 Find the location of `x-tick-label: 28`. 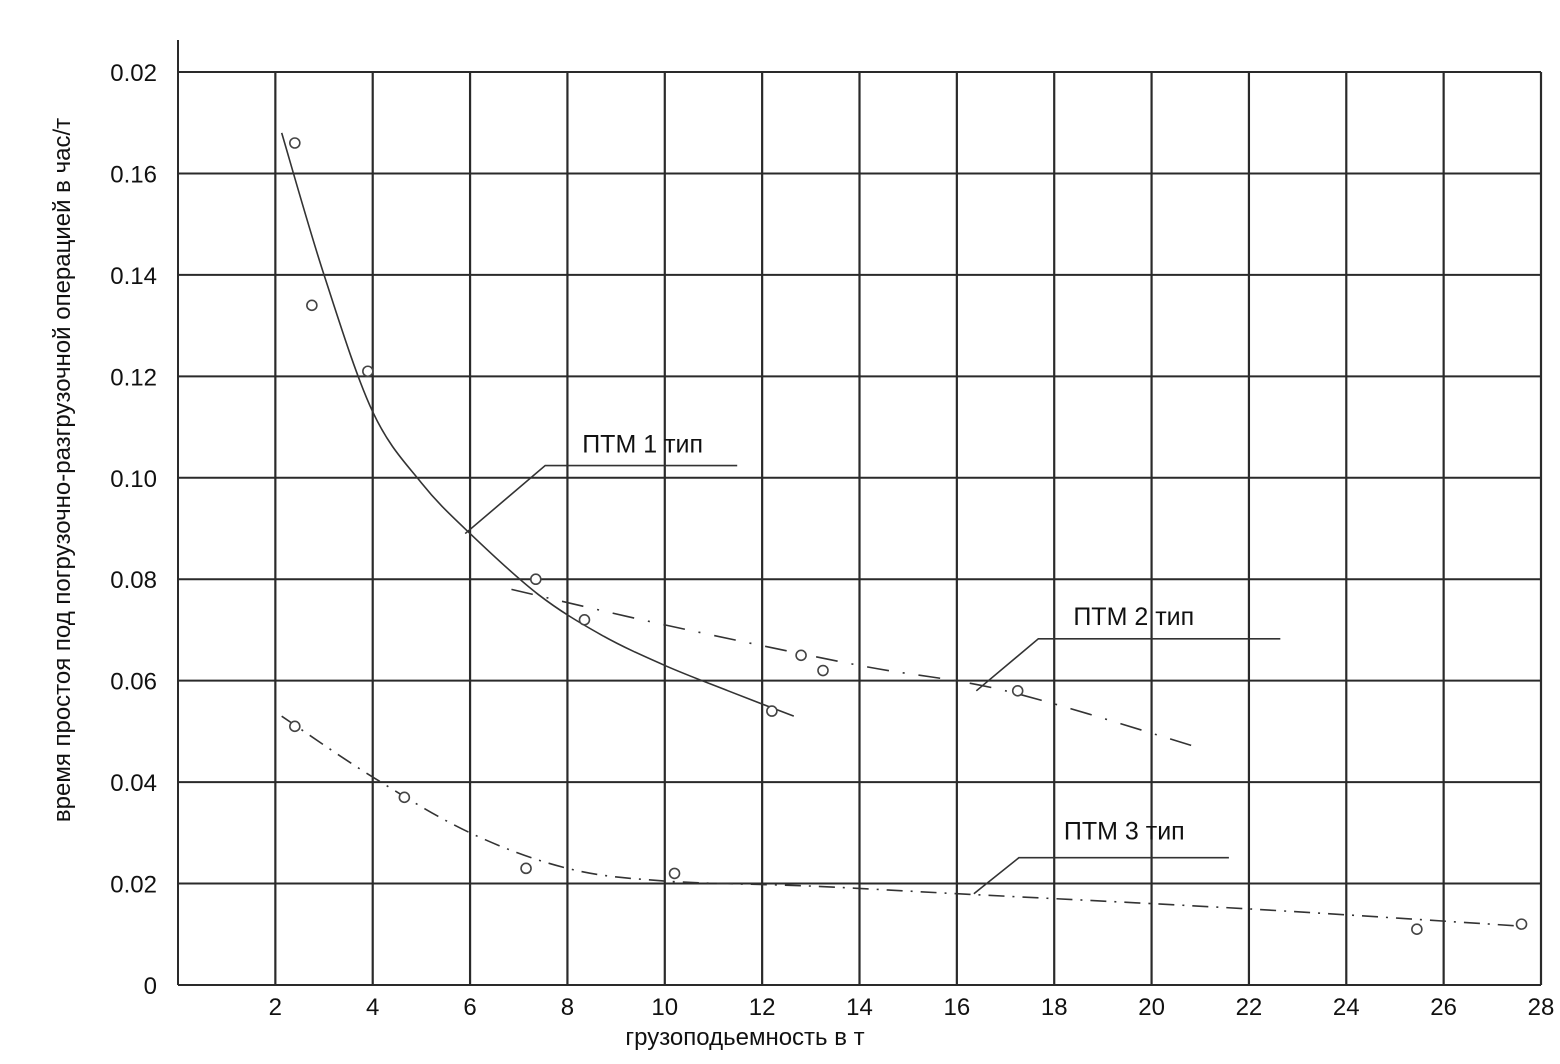

x-tick-label: 28 is located at coordinates (1541, 1007).